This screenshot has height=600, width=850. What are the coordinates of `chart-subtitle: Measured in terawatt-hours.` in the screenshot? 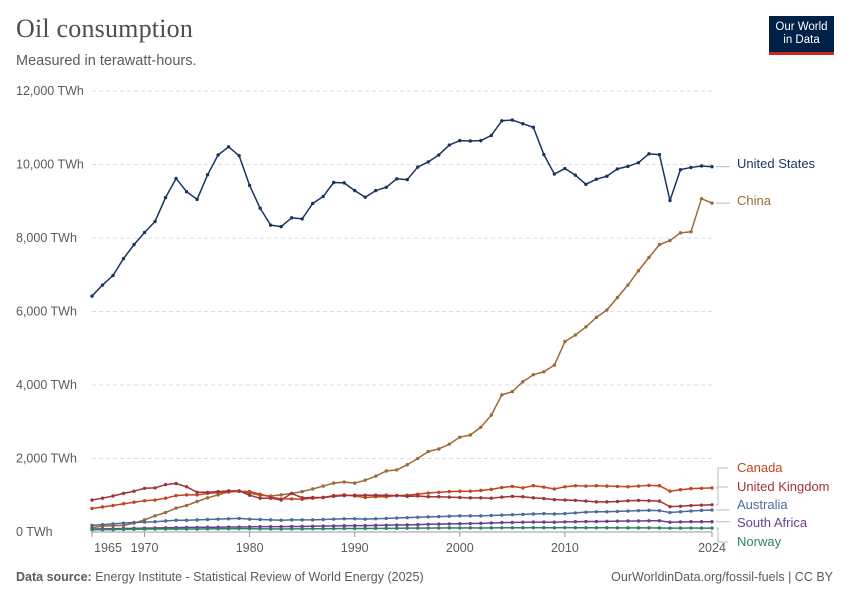 It's located at (106, 61).